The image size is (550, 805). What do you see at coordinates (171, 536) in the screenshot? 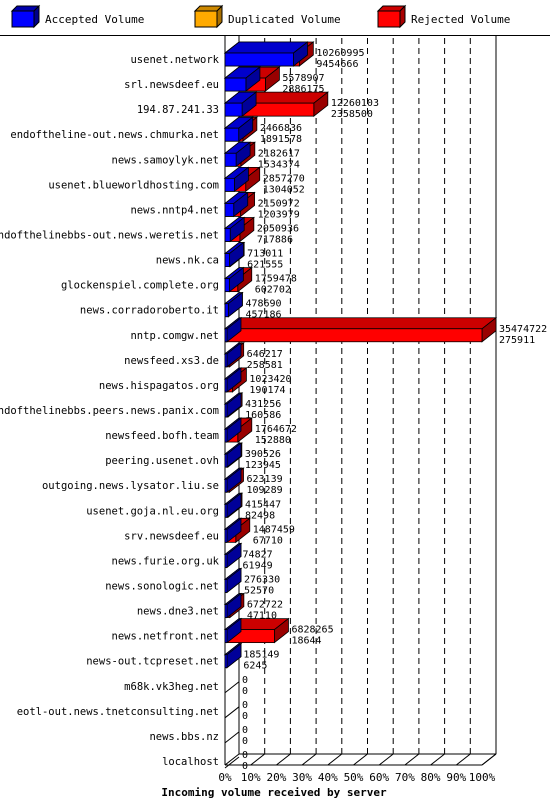
I see `y-tick-label: srv.newsdeef.eu` at bounding box center [171, 536].